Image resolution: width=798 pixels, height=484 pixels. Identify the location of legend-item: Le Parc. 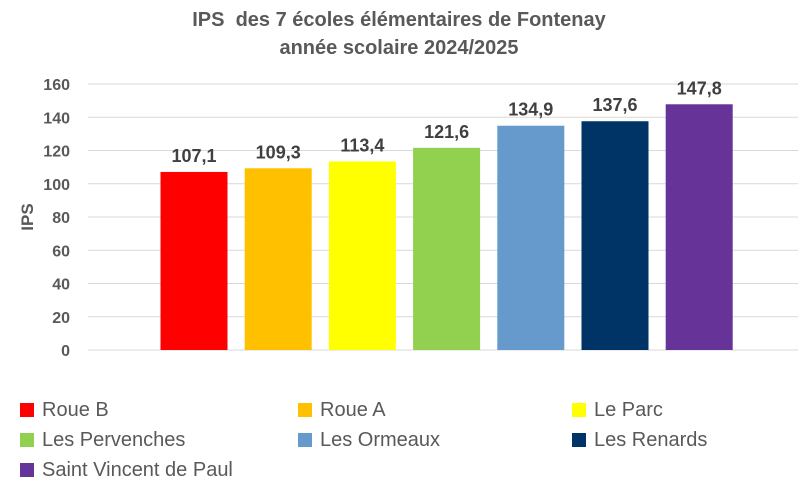
(617, 410).